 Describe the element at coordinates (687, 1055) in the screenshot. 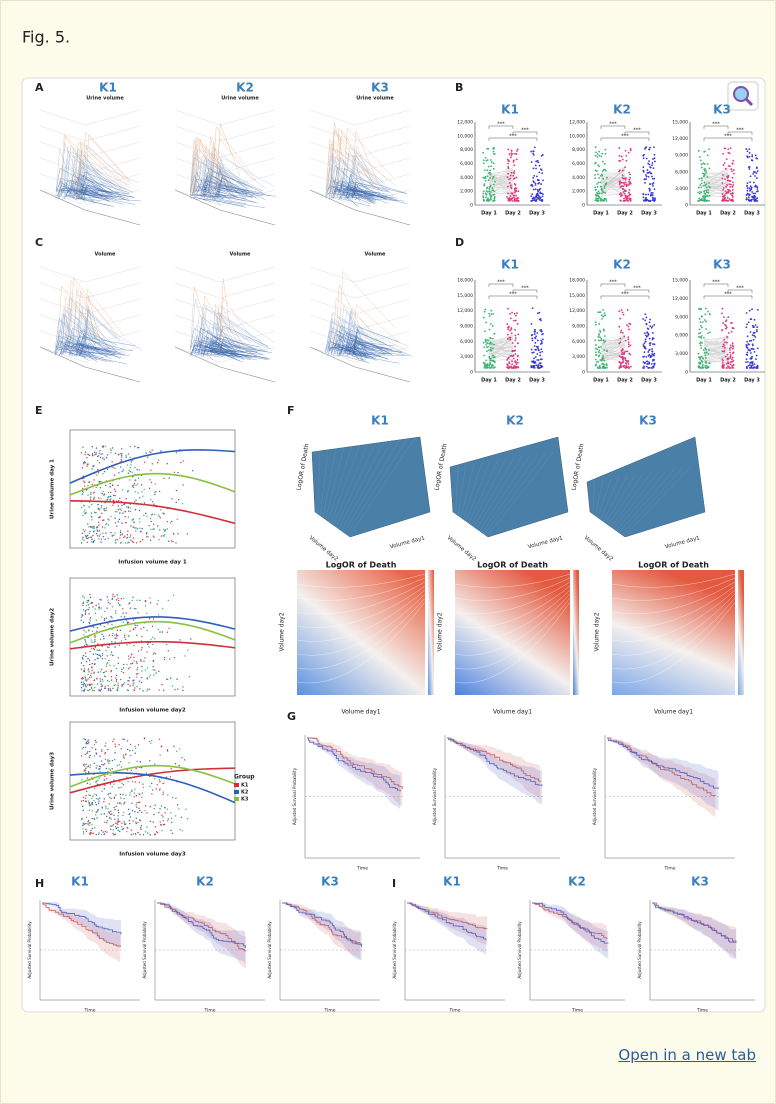

I see `open-new-tab-link: Open in a new tab` at that location.